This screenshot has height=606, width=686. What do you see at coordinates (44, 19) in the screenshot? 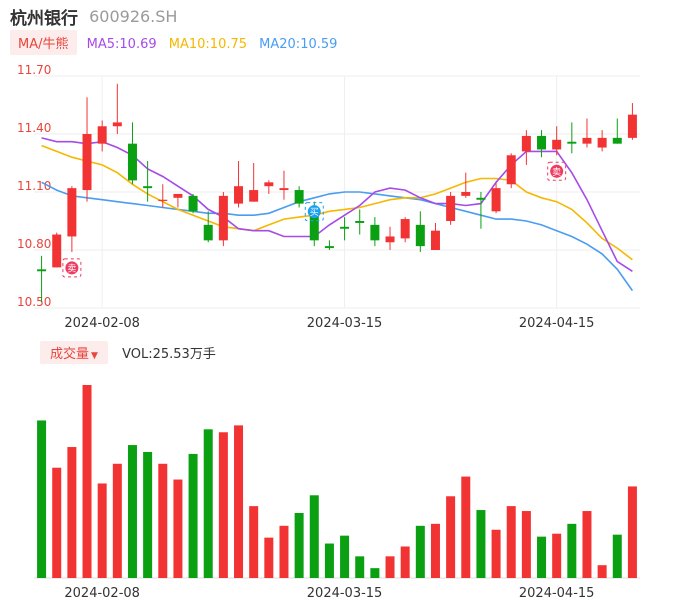
I see `stock-name: 杭州银行` at bounding box center [44, 19].